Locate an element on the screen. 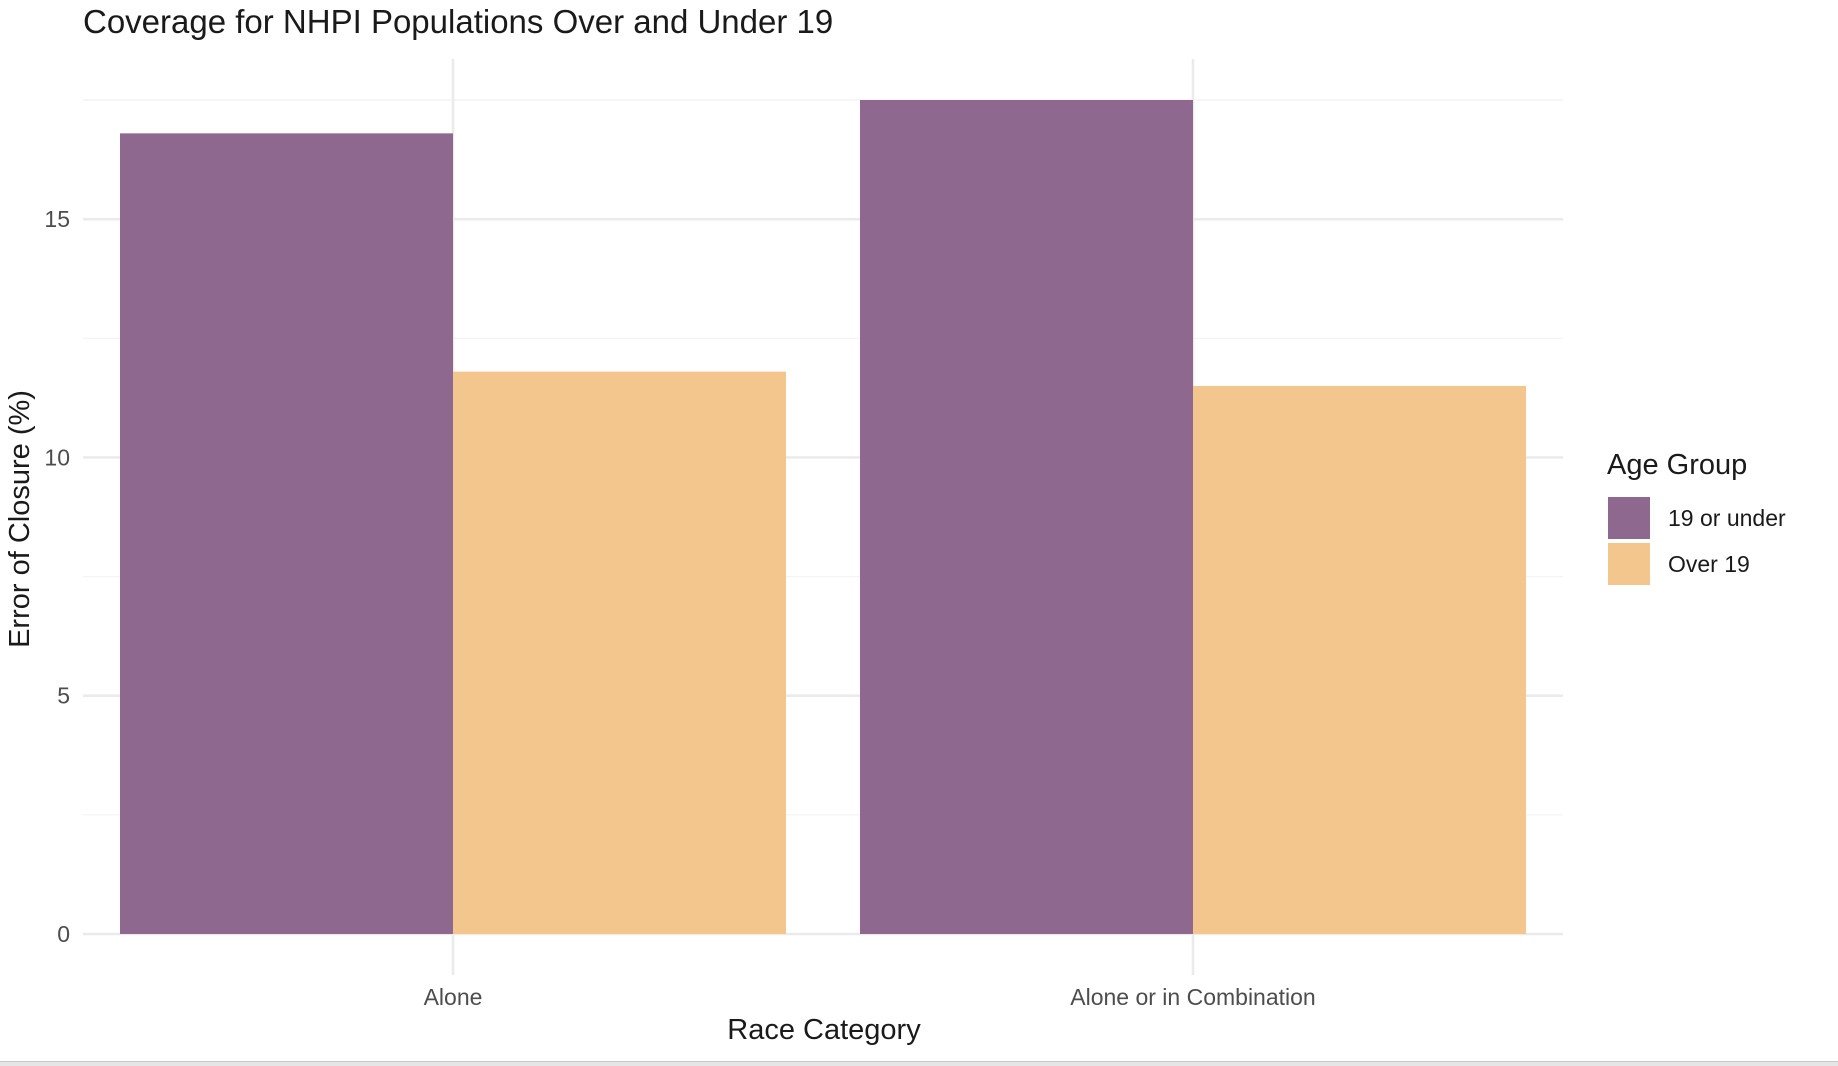 The image size is (1838, 1066). legend-label: 19 or under is located at coordinates (1727, 518).